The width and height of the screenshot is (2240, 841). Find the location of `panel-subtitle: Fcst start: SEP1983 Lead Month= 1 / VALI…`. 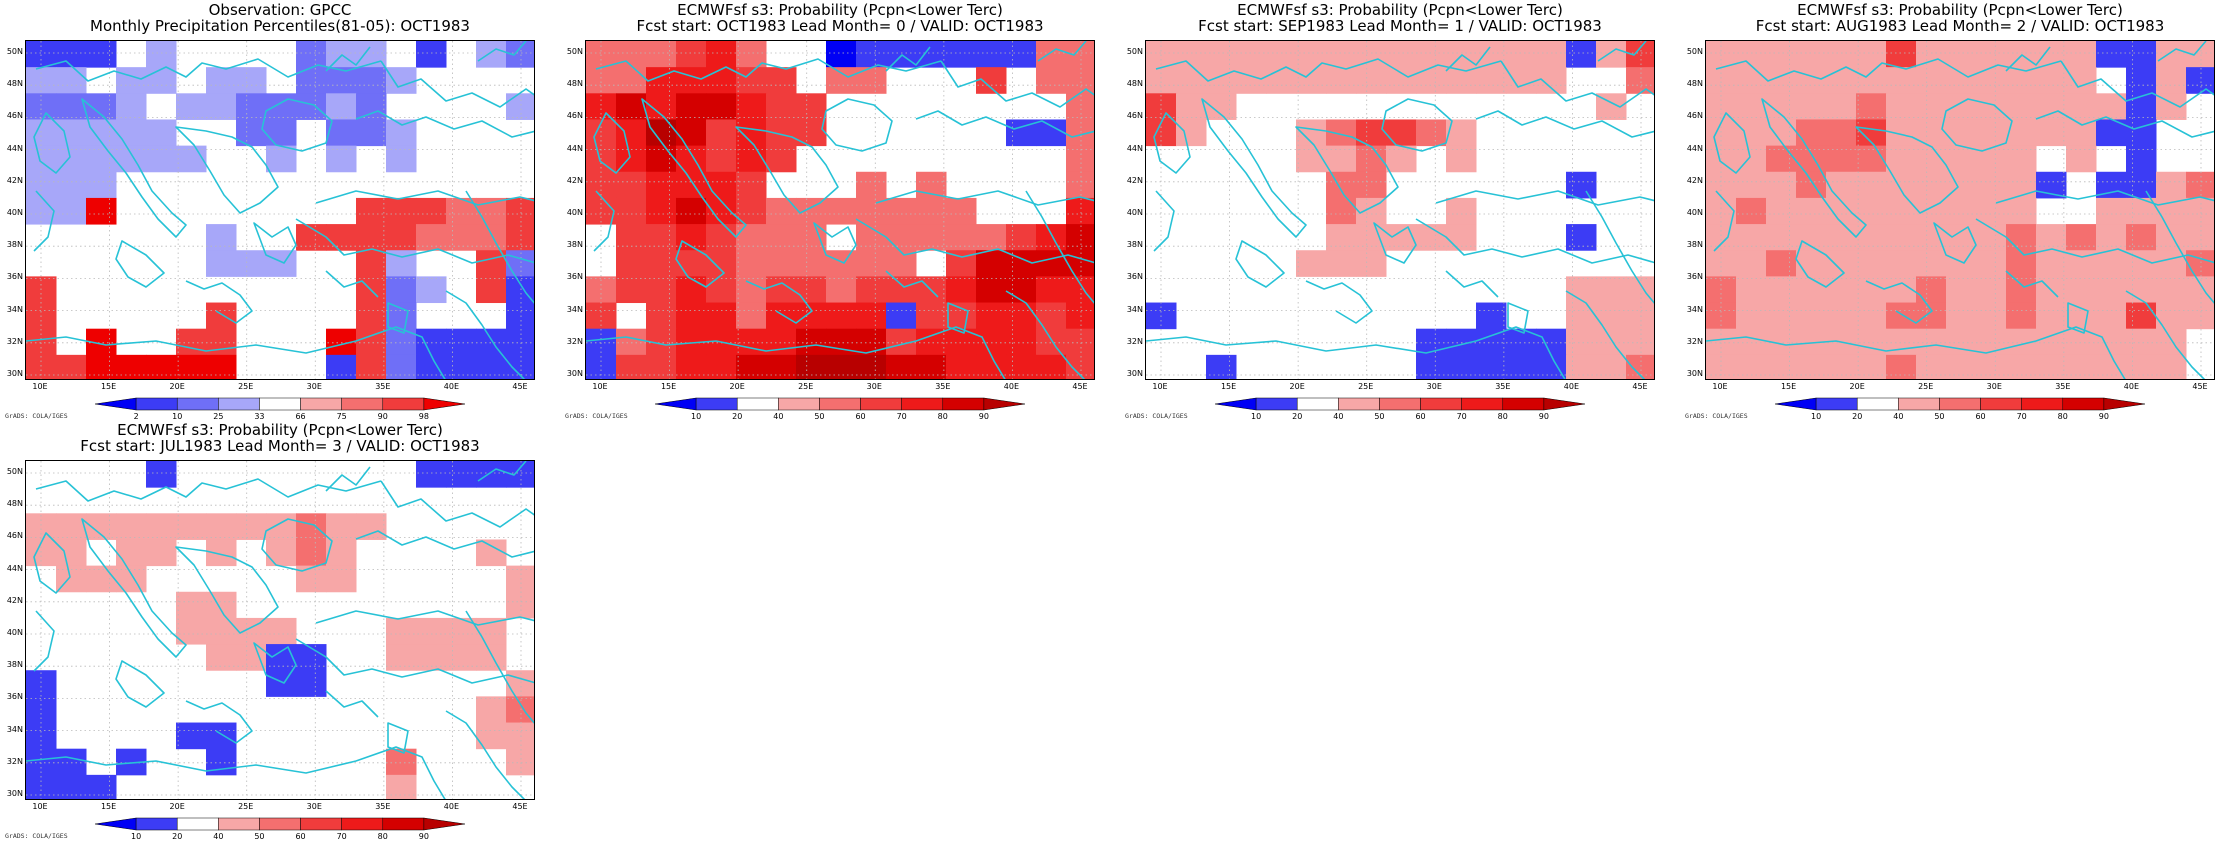

panel-subtitle: Fcst start: SEP1983 Lead Month= 1 / VALI… is located at coordinates (1400, 26).